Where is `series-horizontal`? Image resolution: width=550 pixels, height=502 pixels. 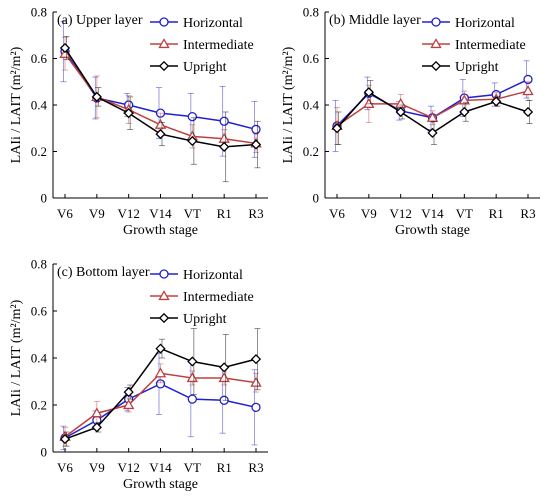
series-horizontal is located at coordinates (432, 106).